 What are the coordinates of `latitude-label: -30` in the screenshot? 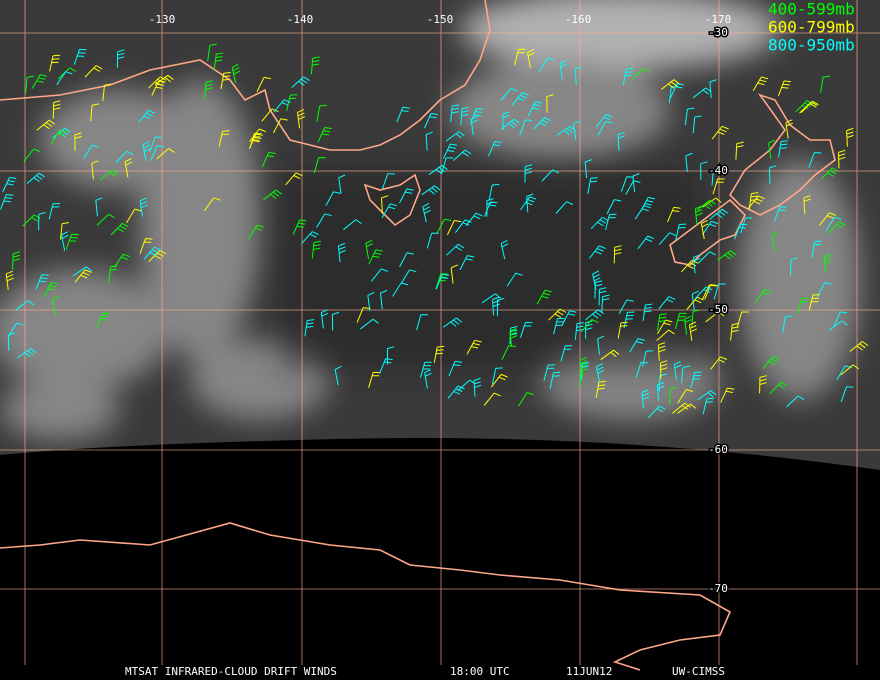 It's located at (718, 32).